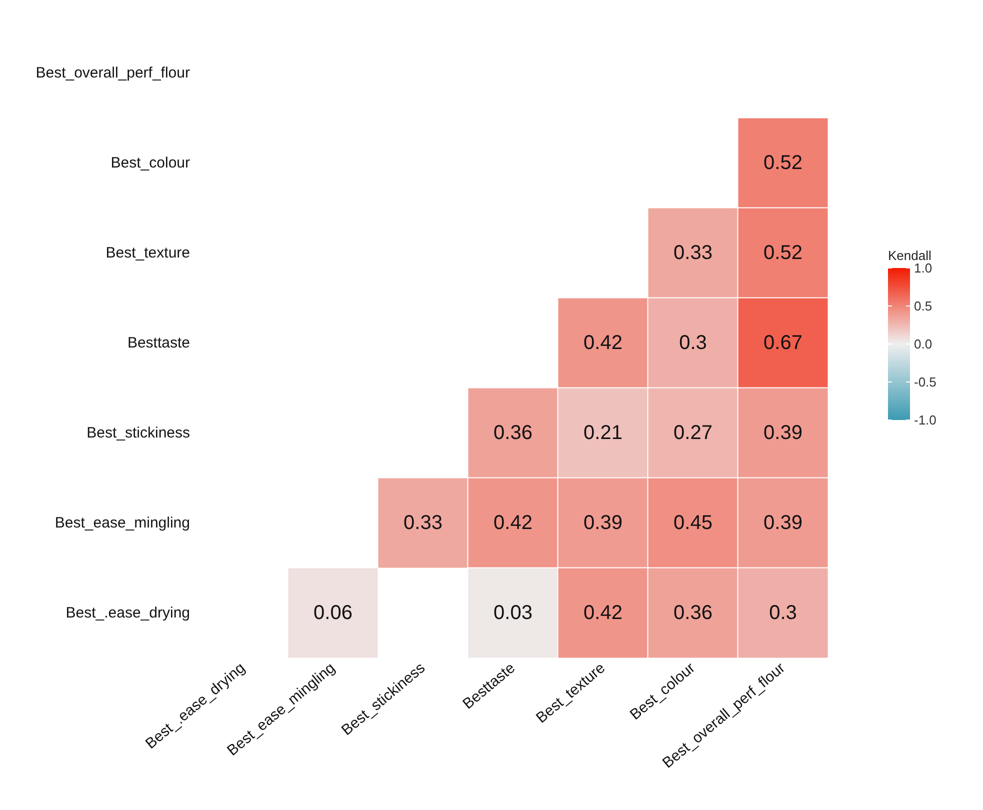 Image resolution: width=983 pixels, height=810 pixels. I want to click on color-bar-title: Kendall, so click(910, 255).